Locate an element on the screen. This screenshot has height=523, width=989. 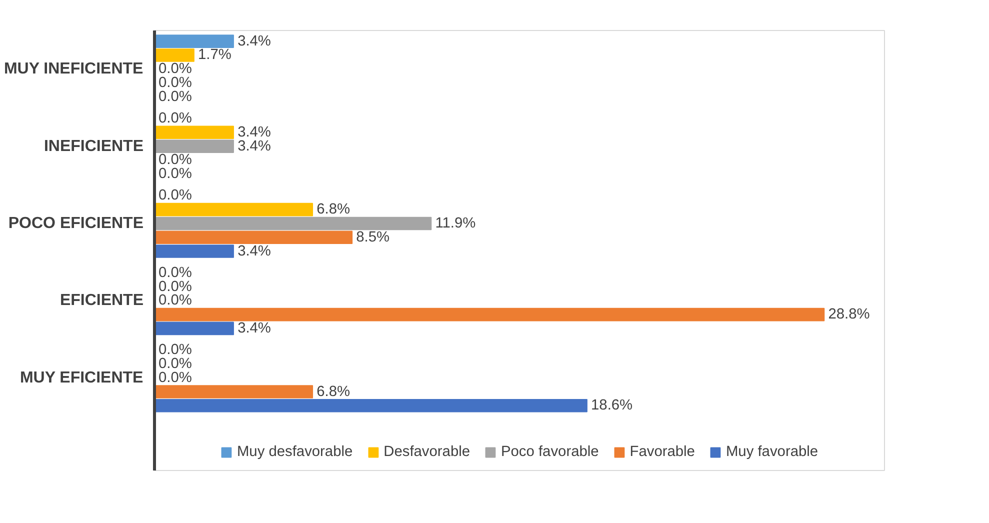
legend-label: Muy favorable is located at coordinates (772, 452).